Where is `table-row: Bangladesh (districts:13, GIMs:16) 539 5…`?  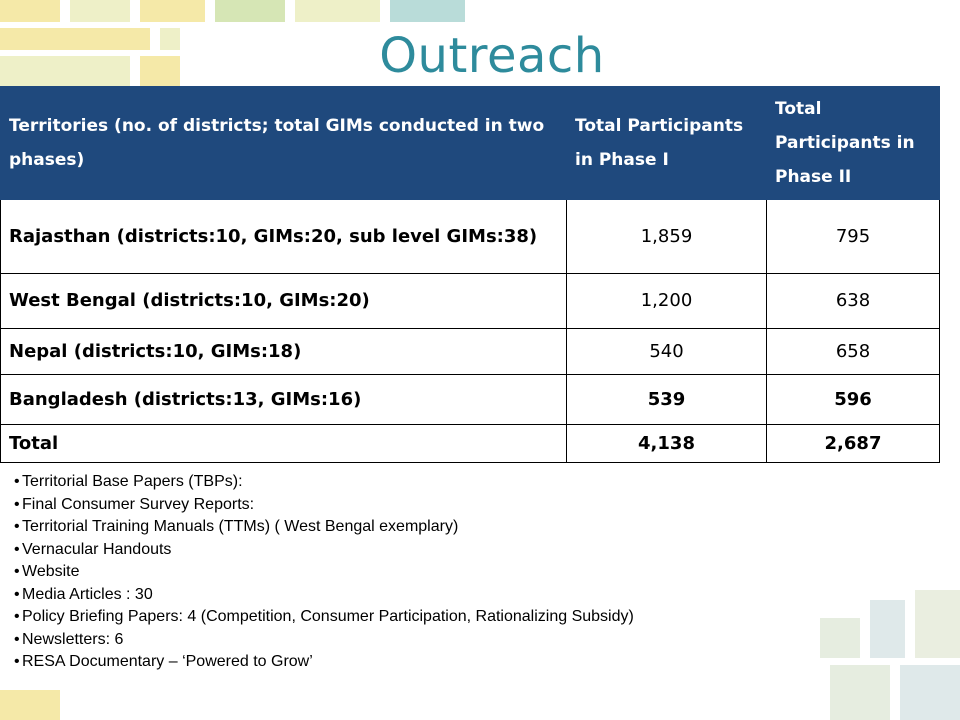
table-row: Bangladesh (districts:13, GIMs:16) 539 5… is located at coordinates (470, 399).